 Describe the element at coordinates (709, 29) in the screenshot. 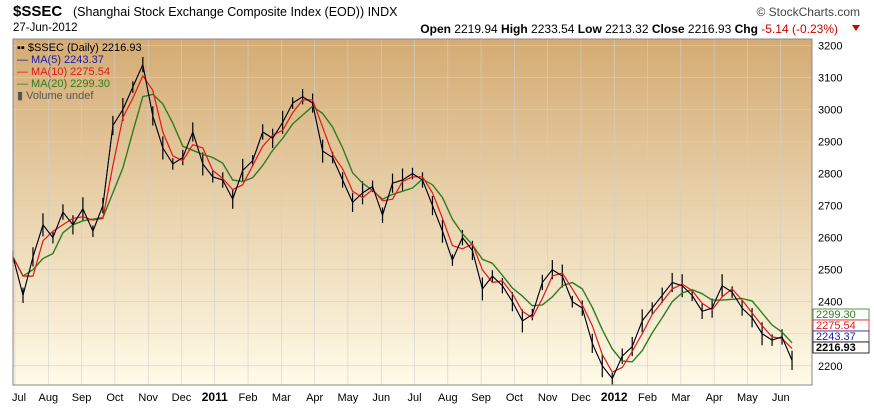

I see `close-value: 2216.93` at that location.